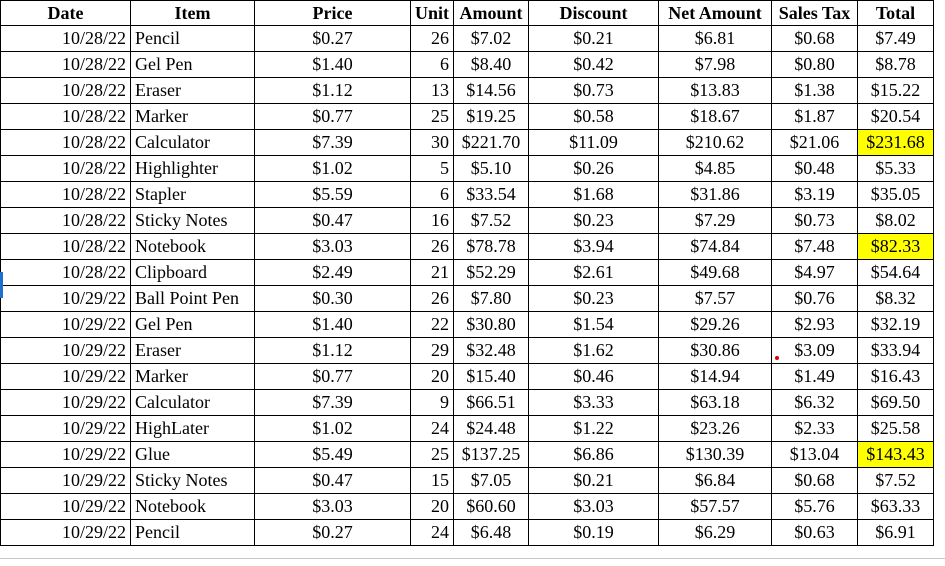 Image resolution: width=945 pixels, height=566 pixels. I want to click on total-cell: $7.52, so click(896, 480).